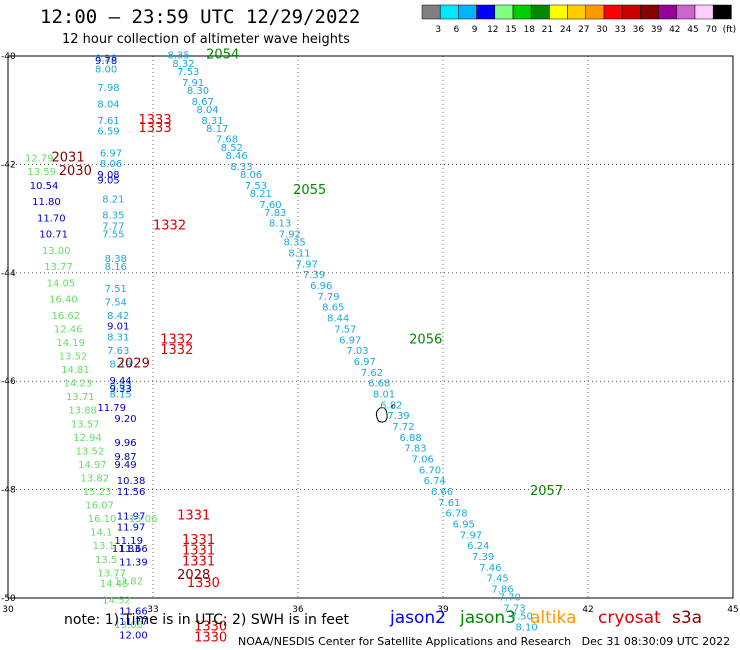  What do you see at coordinates (8, 274) in the screenshot?
I see `lat-tick-label: -44` at bounding box center [8, 274].